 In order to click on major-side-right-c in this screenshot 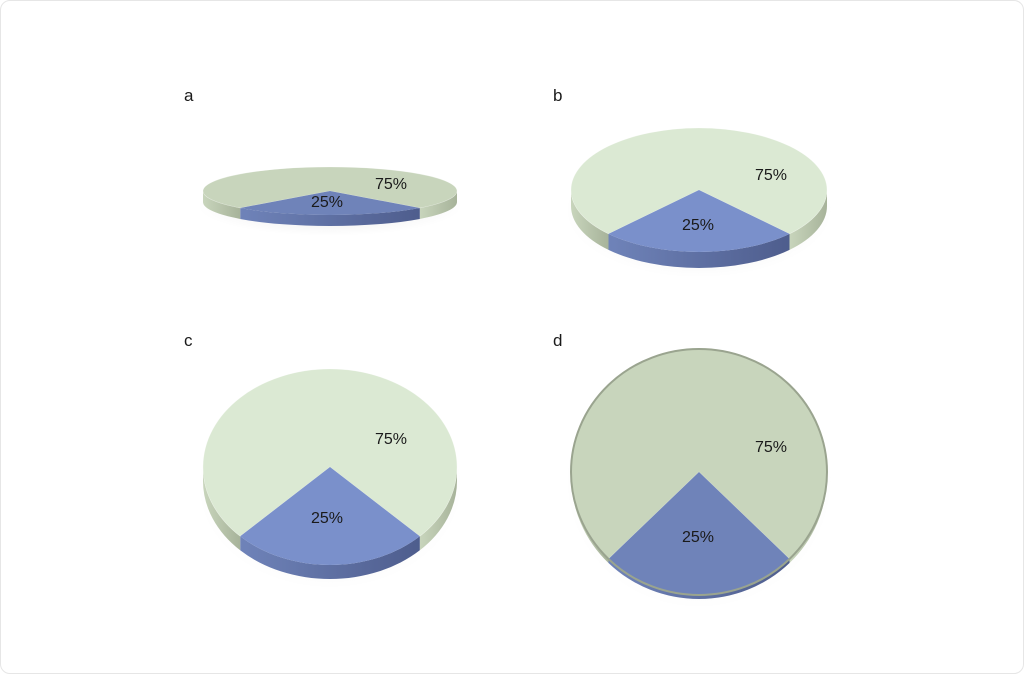, I will do `click(222, 509)`.